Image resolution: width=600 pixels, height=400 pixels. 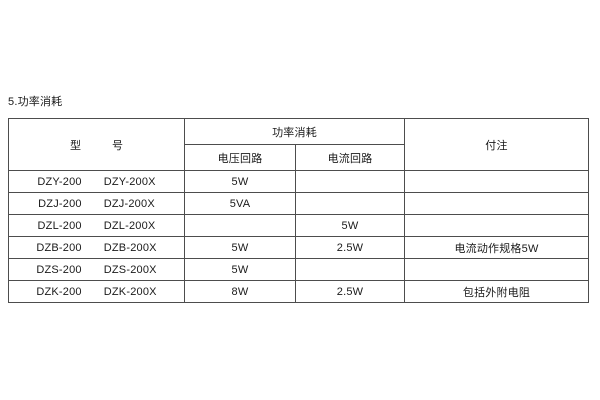 I want to click on model-name-base: DZL-200, so click(x=59, y=225).